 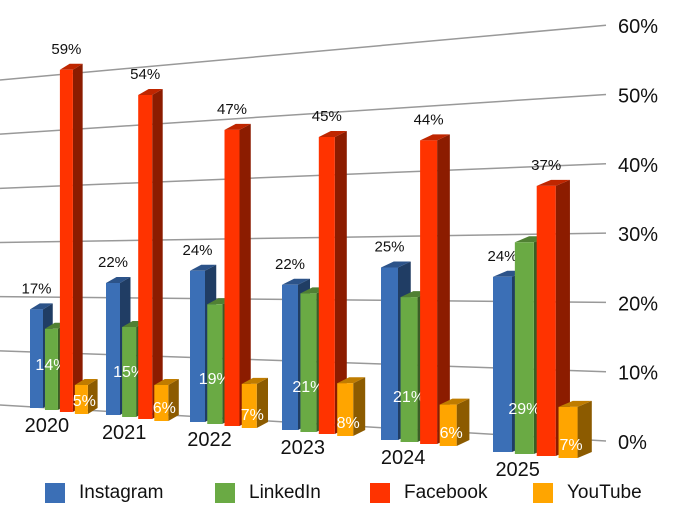 What do you see at coordinates (446, 492) in the screenshot?
I see `legend-label: Facebook` at bounding box center [446, 492].